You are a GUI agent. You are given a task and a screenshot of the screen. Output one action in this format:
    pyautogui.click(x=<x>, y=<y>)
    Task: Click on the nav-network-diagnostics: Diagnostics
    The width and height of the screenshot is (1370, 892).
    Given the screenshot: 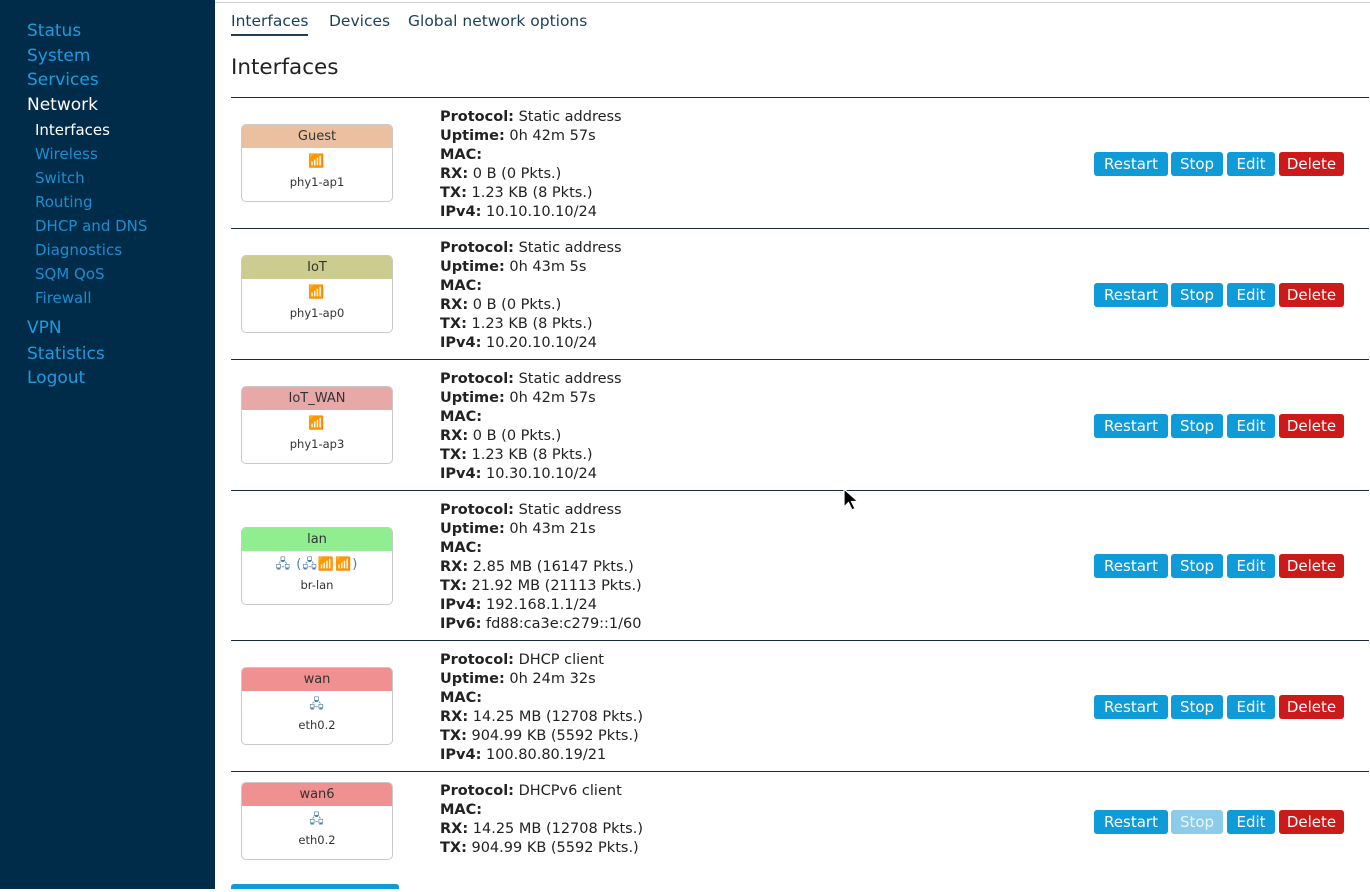 What is the action you would take?
    pyautogui.click(x=79, y=250)
    